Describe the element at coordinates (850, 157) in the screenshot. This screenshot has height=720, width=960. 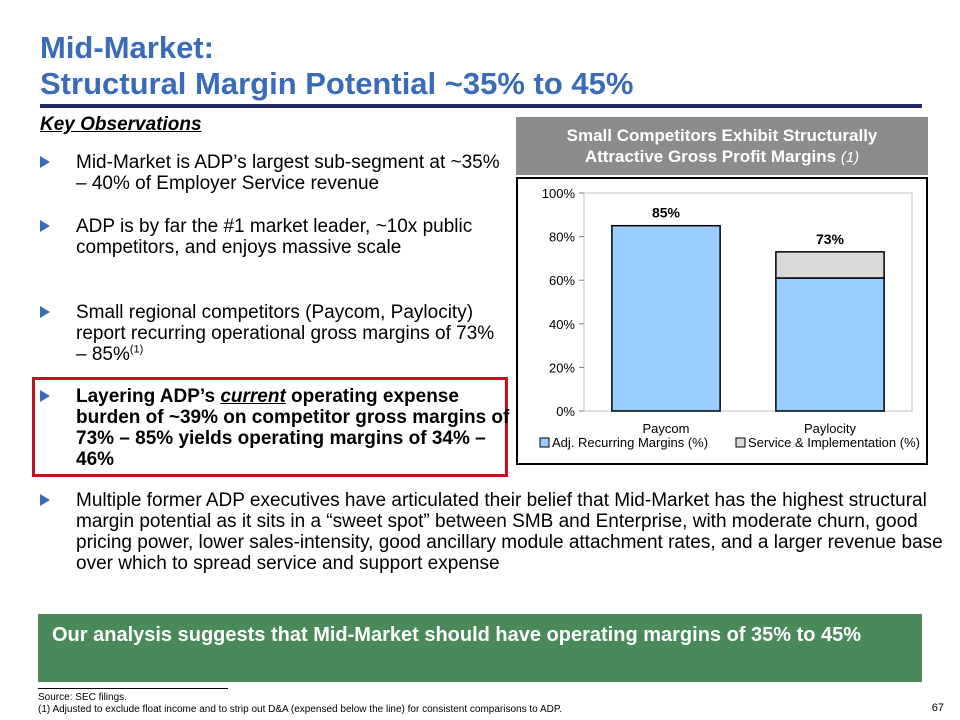
I see `chart-header-note: (1)` at that location.